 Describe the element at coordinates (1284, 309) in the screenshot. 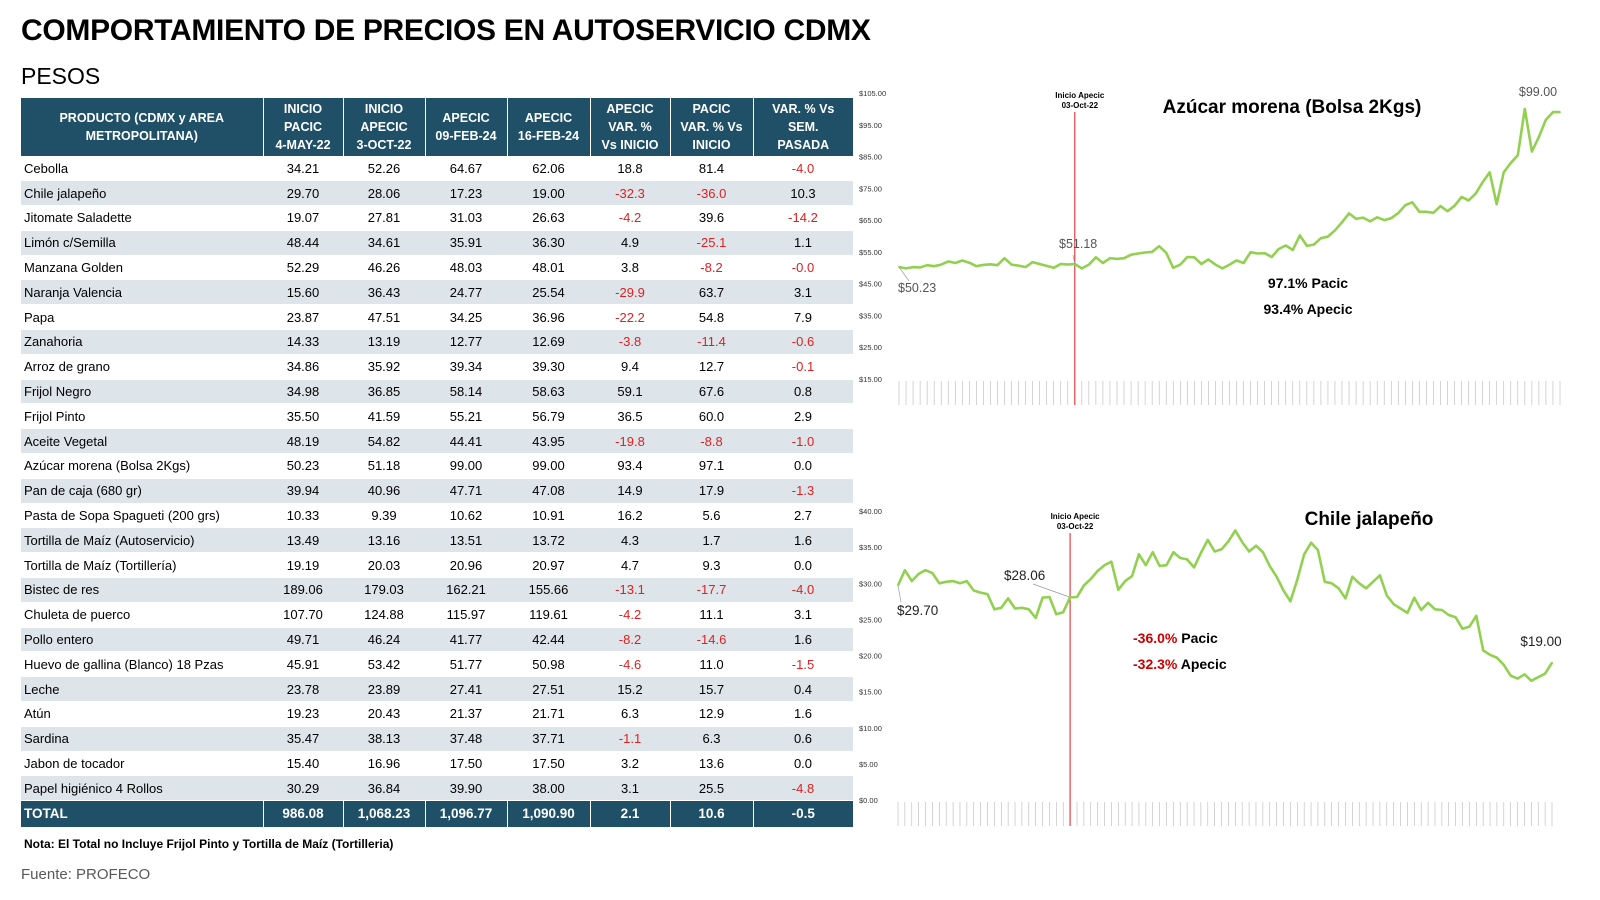

I see `change-stat-value: 93.4%` at that location.